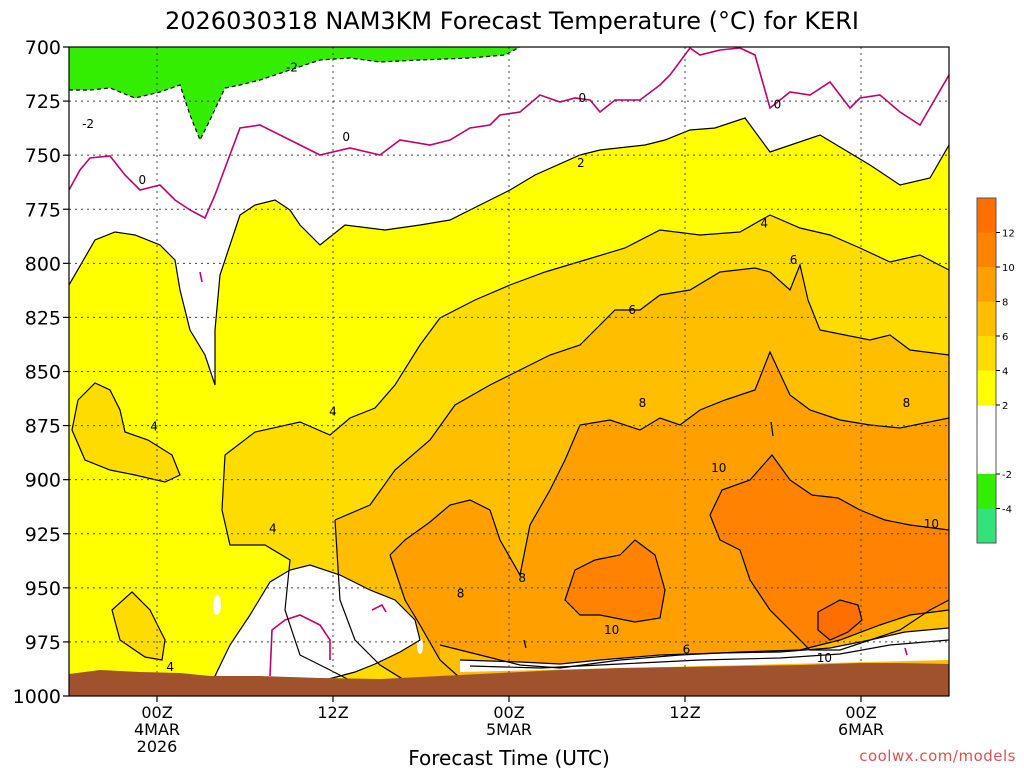  I want to click on y-tick-label: 750, so click(43, 156).